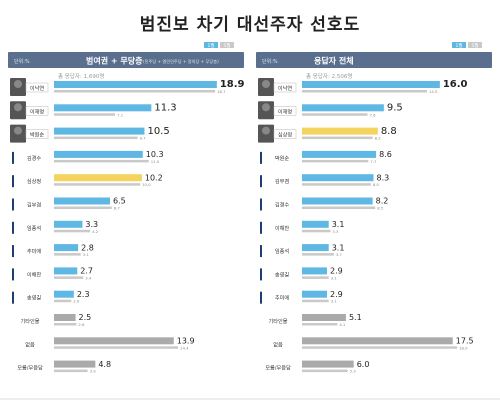  I want to click on panel-2-value-current-13: 6.0, so click(363, 364).